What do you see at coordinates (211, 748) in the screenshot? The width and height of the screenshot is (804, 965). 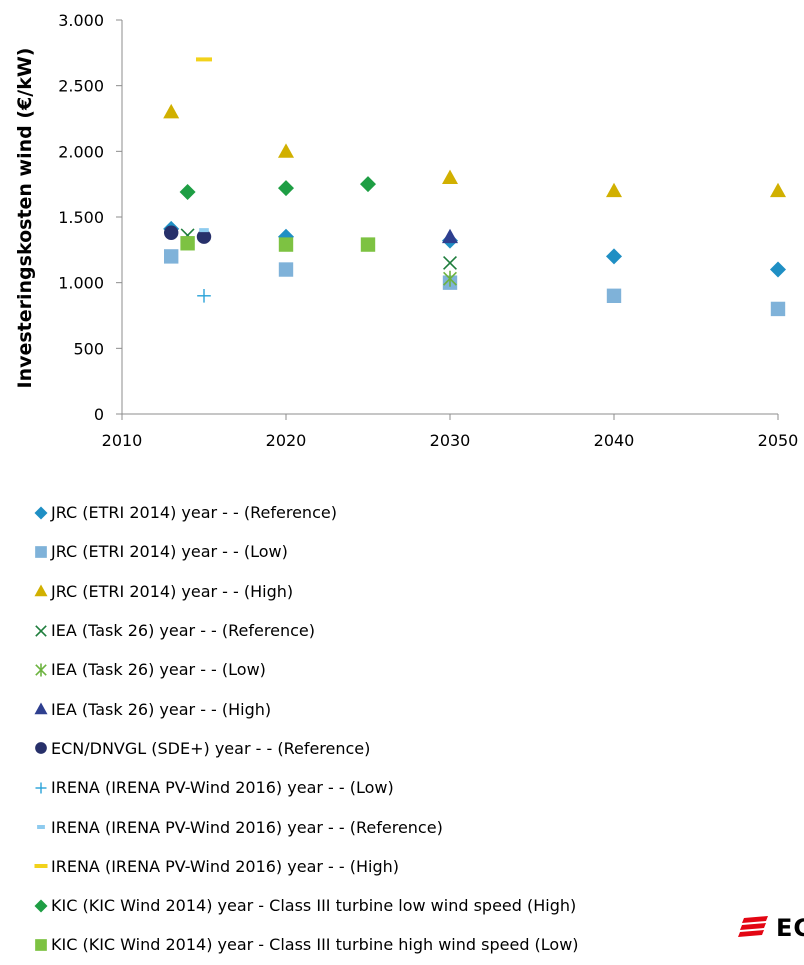 I see `legend-label: ECN/DNVGL (SDE+) year - - (Reference)` at bounding box center [211, 748].